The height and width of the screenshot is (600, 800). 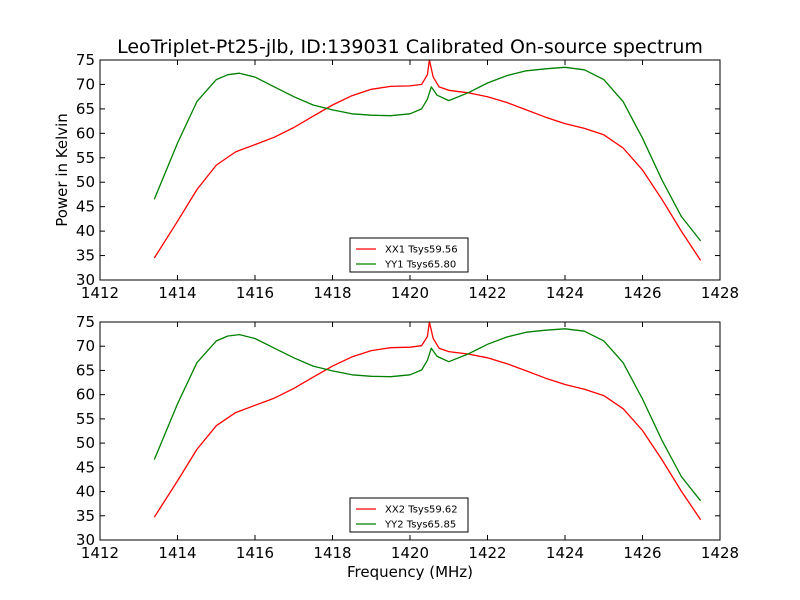 What do you see at coordinates (62, 170) in the screenshot?
I see `y-axis-label: Power in Kelvin` at bounding box center [62, 170].